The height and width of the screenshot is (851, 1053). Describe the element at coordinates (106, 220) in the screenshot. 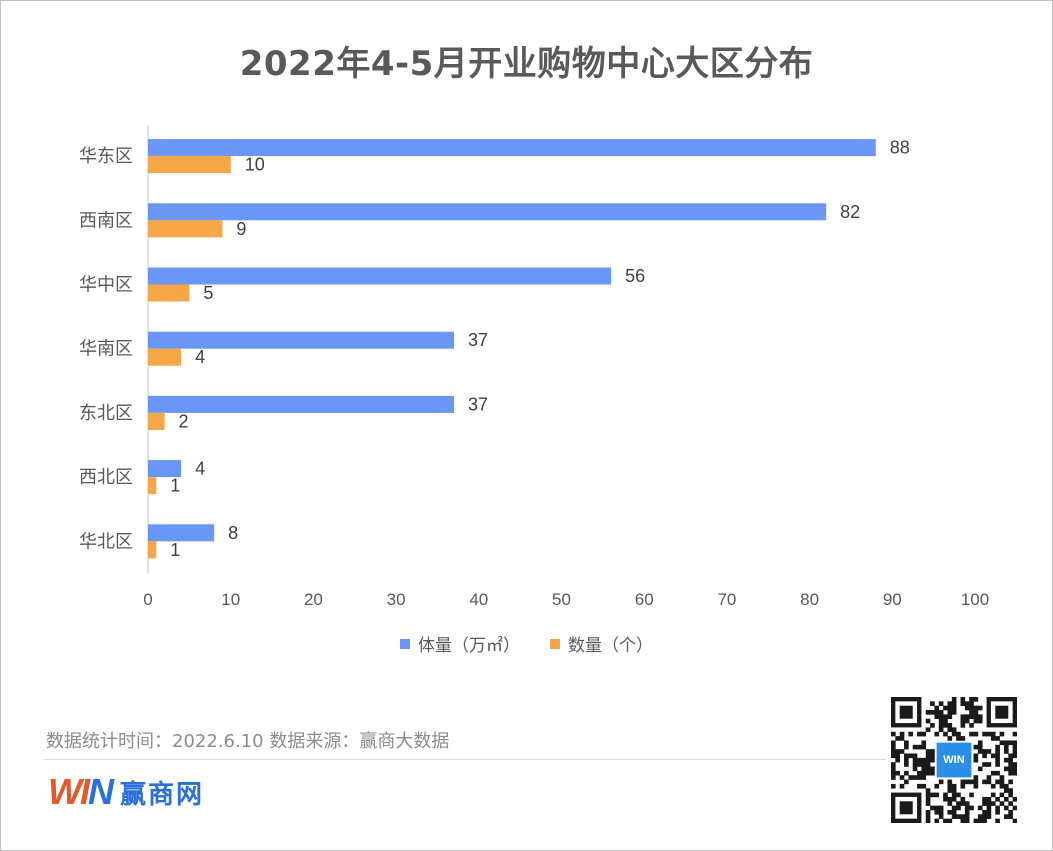

I see `category-label: 西南区` at that location.